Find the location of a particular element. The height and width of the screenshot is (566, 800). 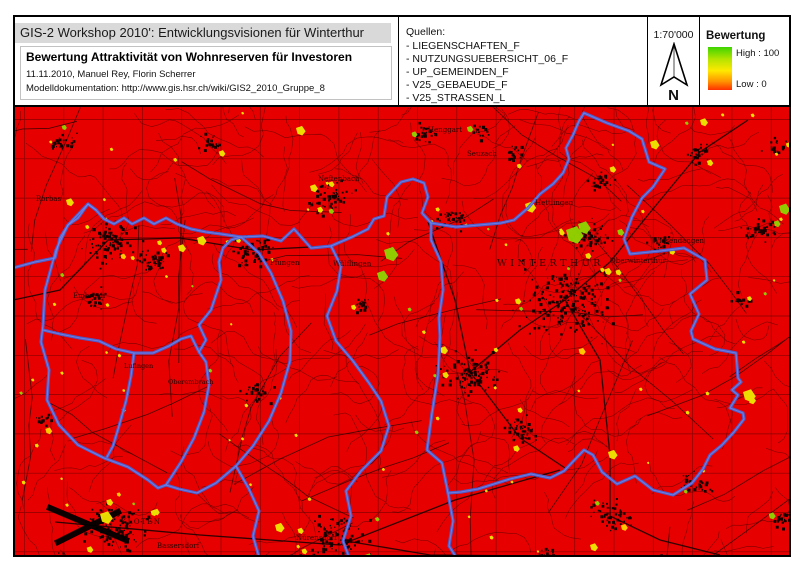

source-item: - LIEGENSCHAFTEN_F is located at coordinates (463, 46).